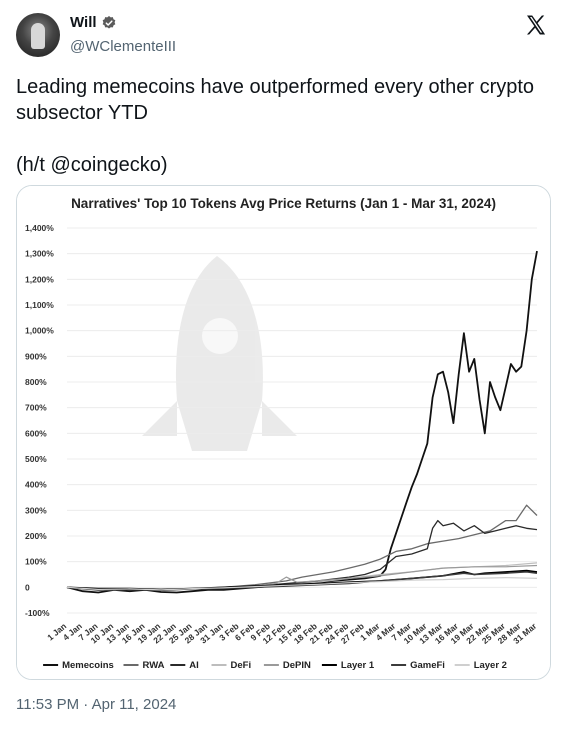 This screenshot has width=567, height=729. Describe the element at coordinates (27, 587) in the screenshot. I see `y-tick-label: 0` at that location.